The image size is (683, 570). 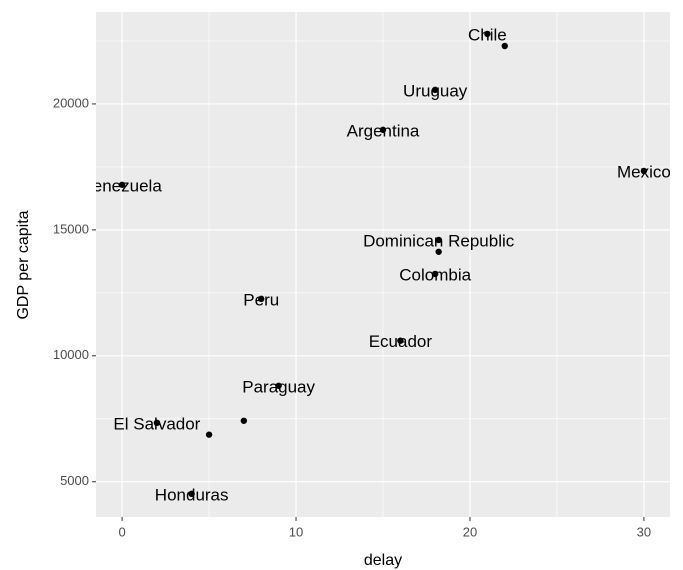 I want to click on point-label: Peru, so click(x=261, y=299).